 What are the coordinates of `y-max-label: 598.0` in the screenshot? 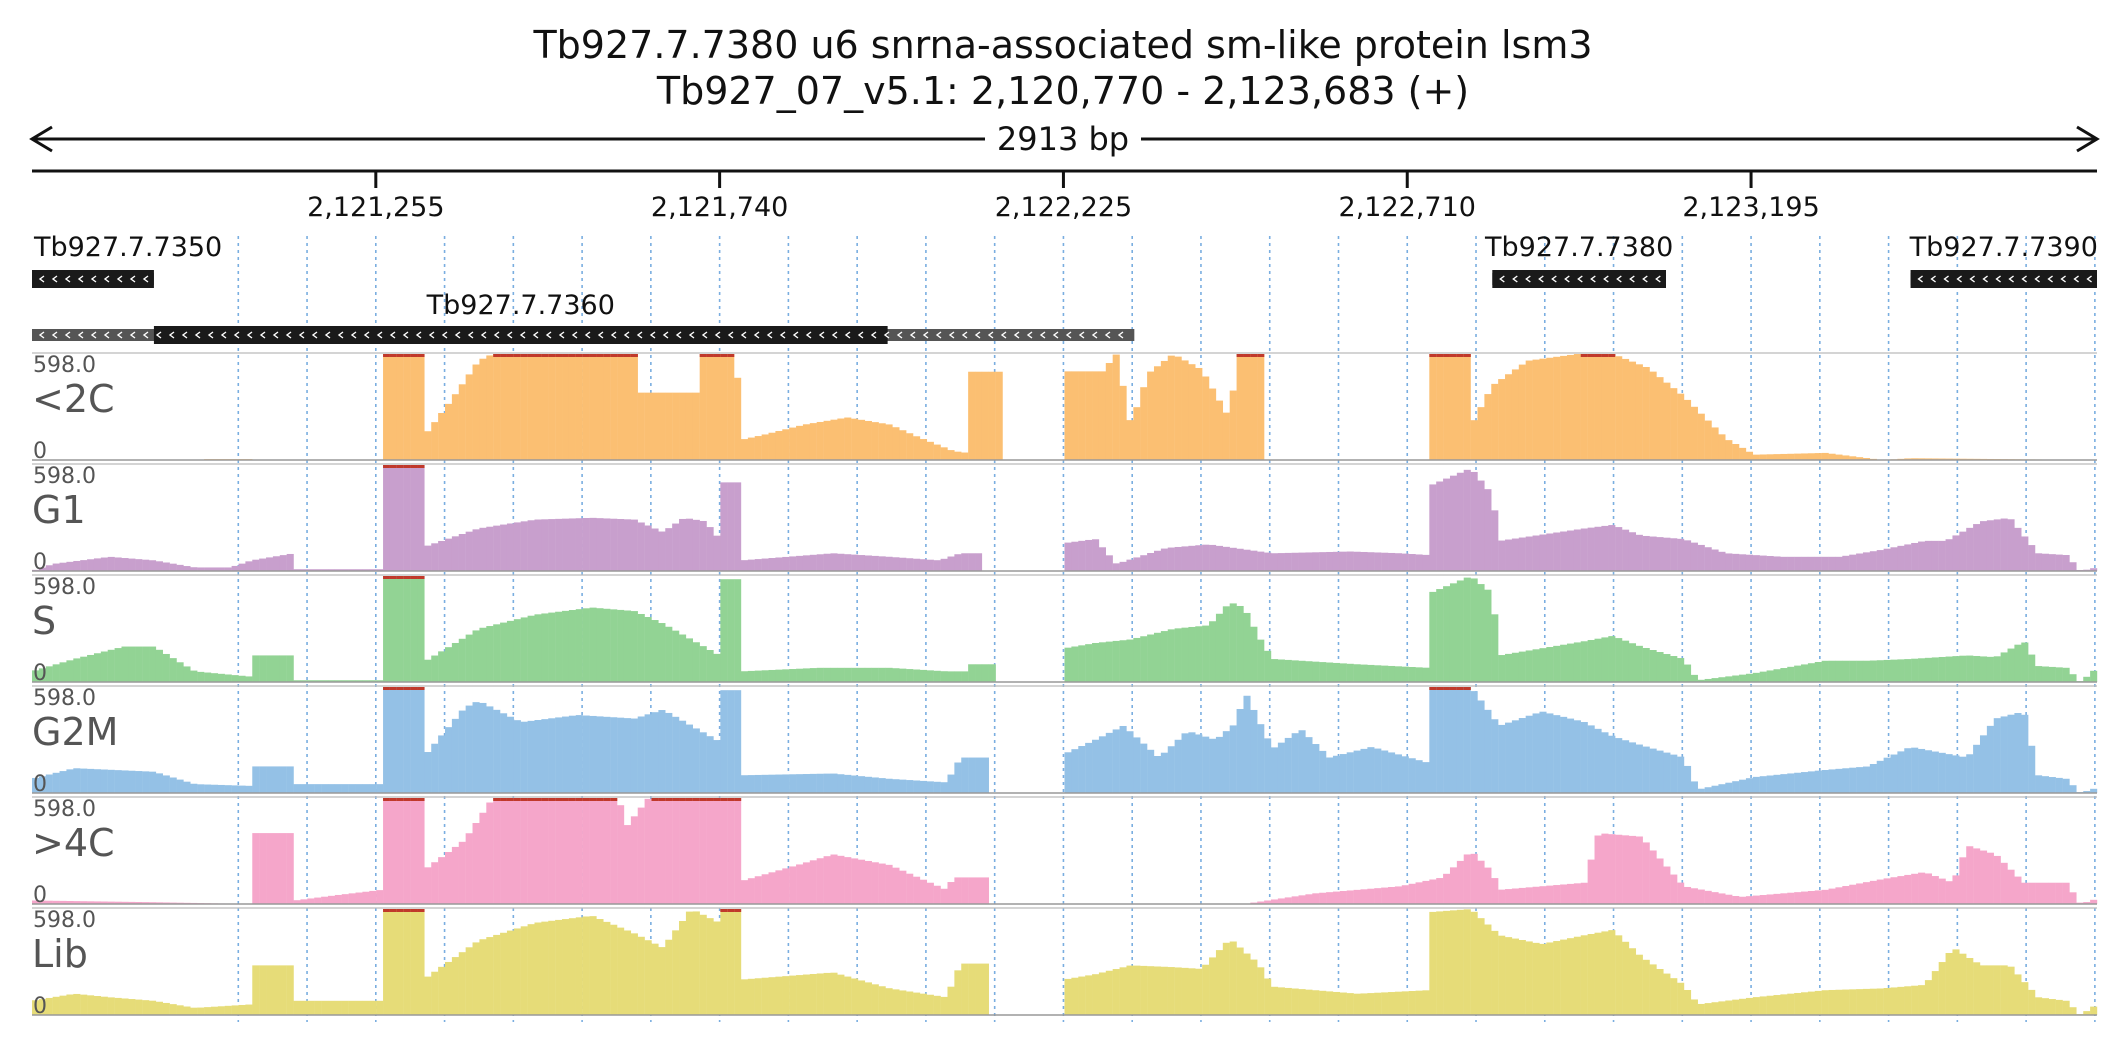 It's located at (64, 587).